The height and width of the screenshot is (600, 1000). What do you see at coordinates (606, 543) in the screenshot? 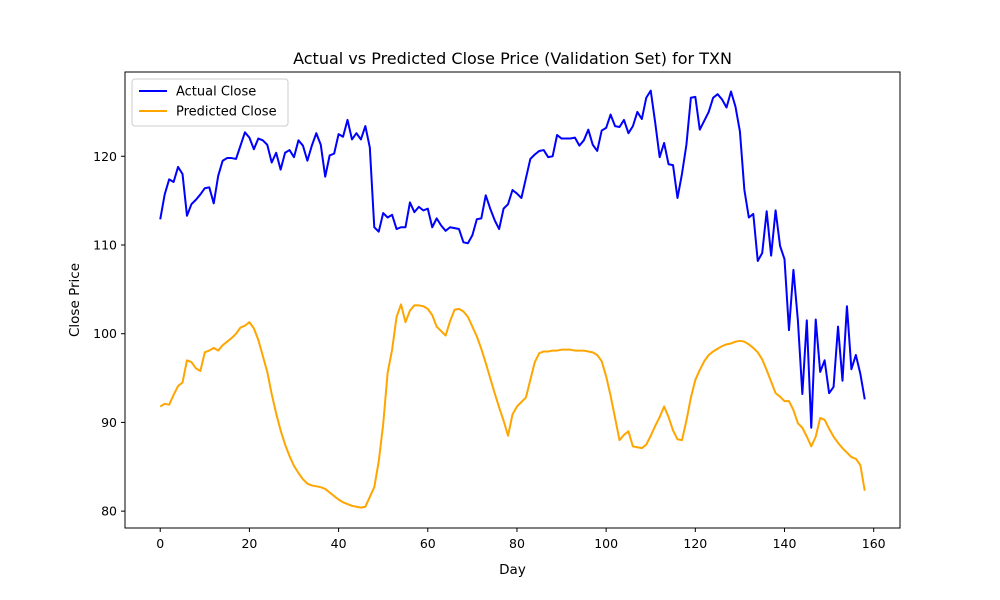
I see `x-tick-label: 100` at bounding box center [606, 543].